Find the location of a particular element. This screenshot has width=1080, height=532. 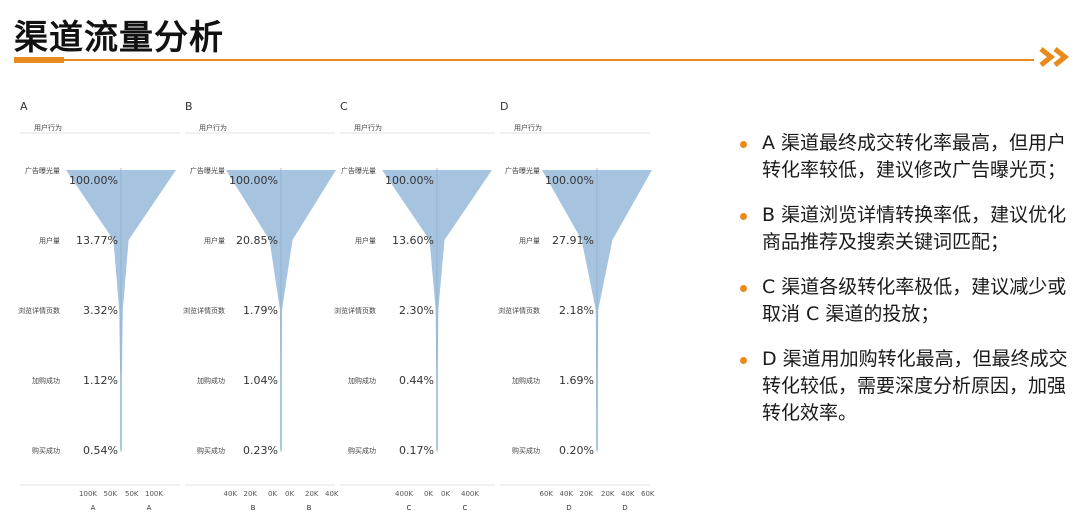

percent-label: 0.17% is located at coordinates (416, 450).